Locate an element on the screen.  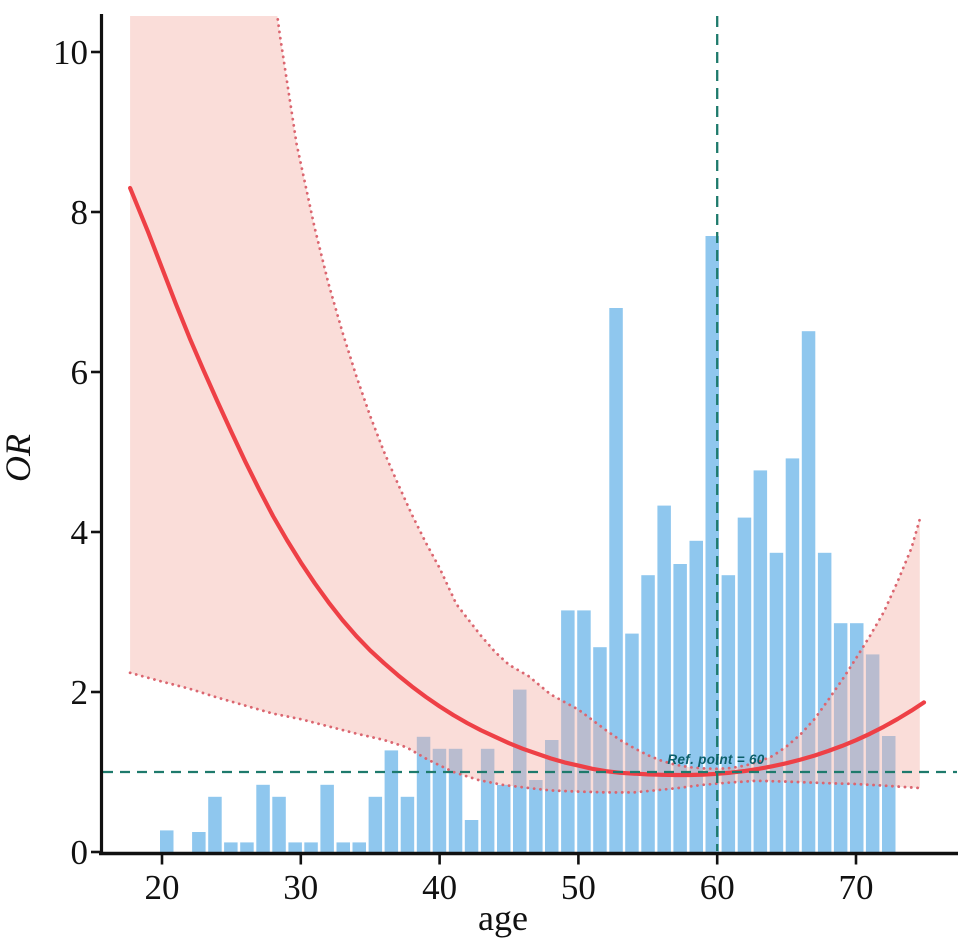
y-tick-label: 6 is located at coordinates (80, 372).